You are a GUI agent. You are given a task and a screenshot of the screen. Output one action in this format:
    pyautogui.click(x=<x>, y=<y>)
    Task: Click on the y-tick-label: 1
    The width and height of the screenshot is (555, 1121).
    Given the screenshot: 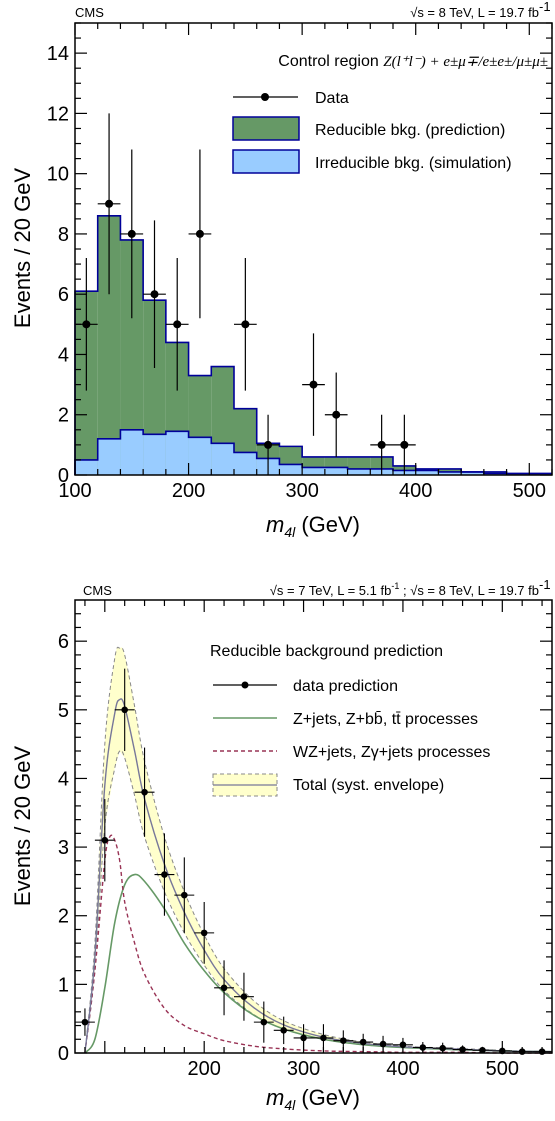 What is the action you would take?
    pyautogui.click(x=63, y=985)
    